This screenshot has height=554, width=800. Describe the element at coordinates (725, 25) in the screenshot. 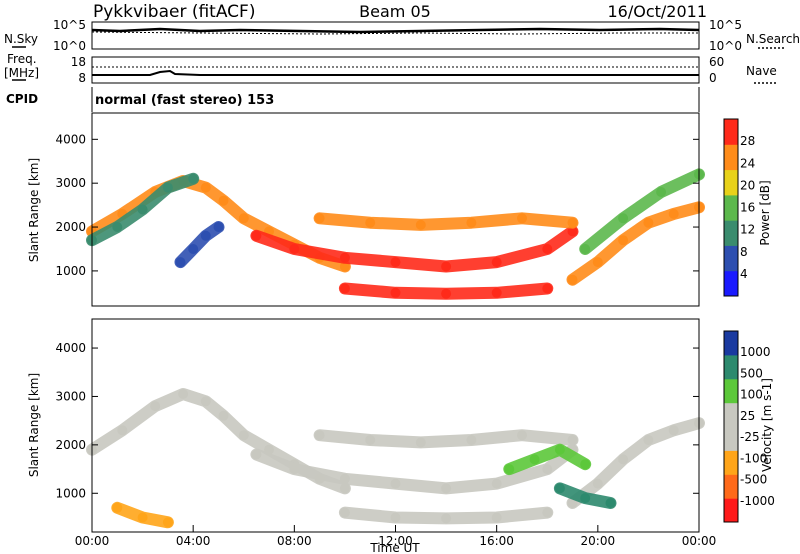

I see `nsearch-ytick-top: 10^5` at that location.